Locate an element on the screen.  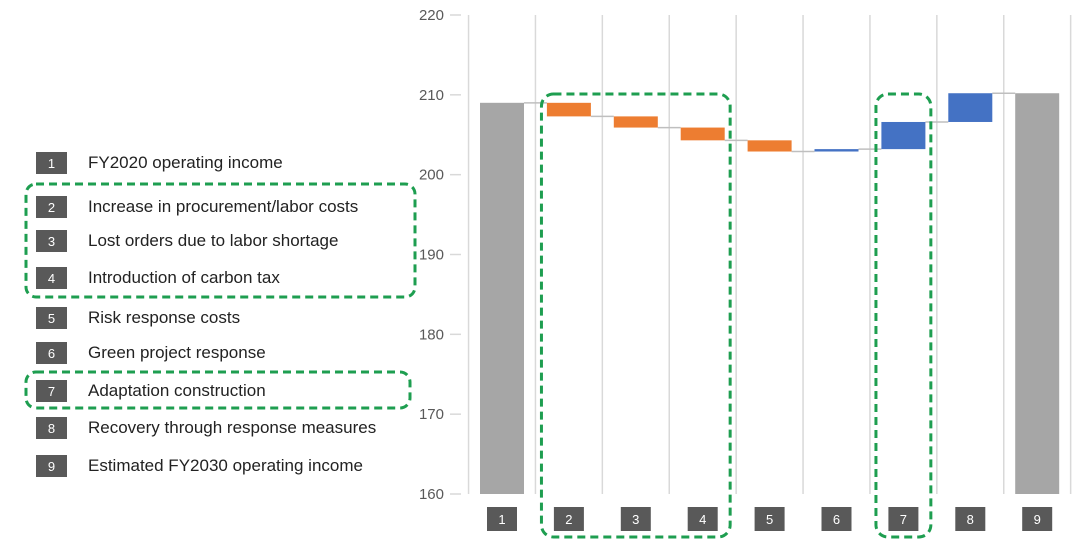
y-tick-label: 210 is located at coordinates (431, 95).